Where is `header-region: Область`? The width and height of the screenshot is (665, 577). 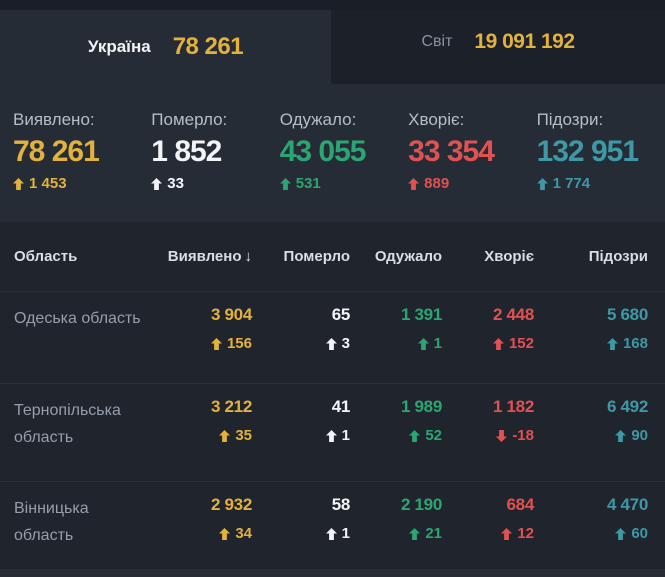 header-region: Область is located at coordinates (46, 256).